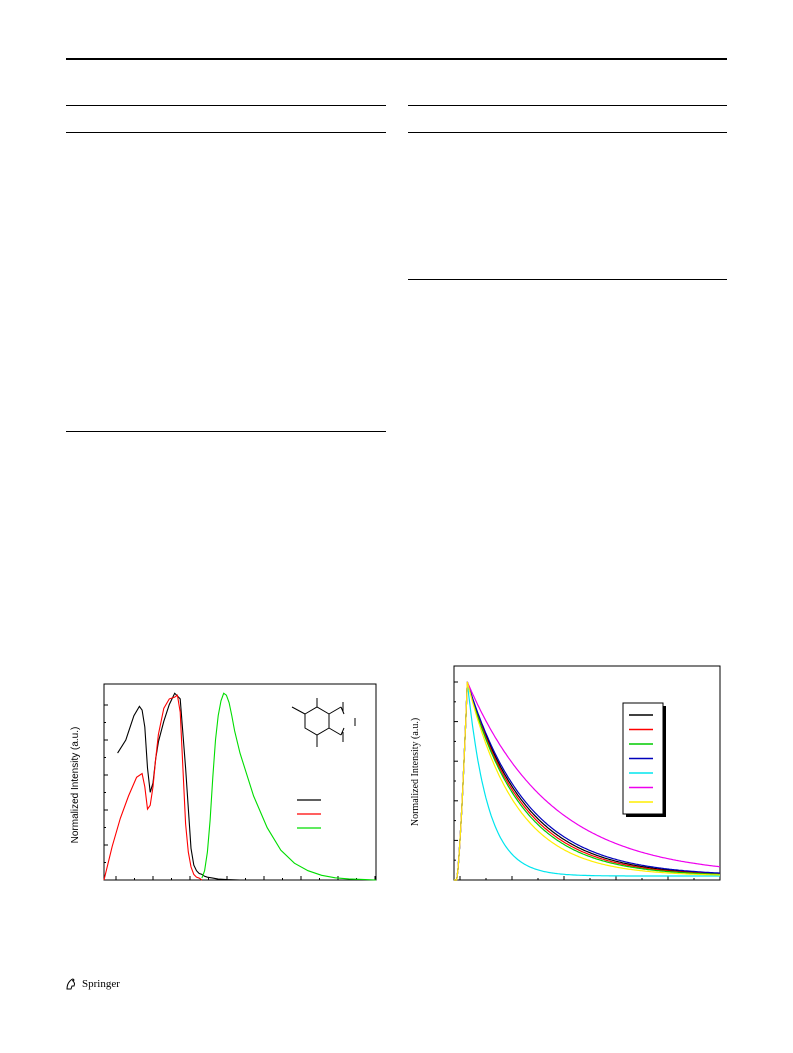 The width and height of the screenshot is (793, 1053). Describe the element at coordinates (567, 132) in the screenshot. I see `table-header-rule-right` at that location.